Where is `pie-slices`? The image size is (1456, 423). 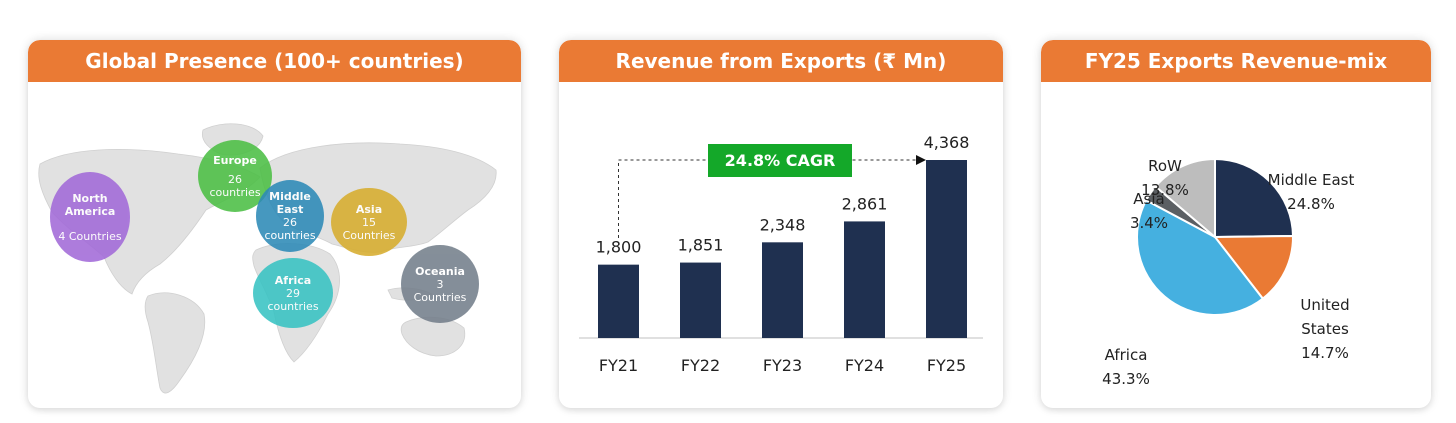
pie-slices is located at coordinates (1215, 236).